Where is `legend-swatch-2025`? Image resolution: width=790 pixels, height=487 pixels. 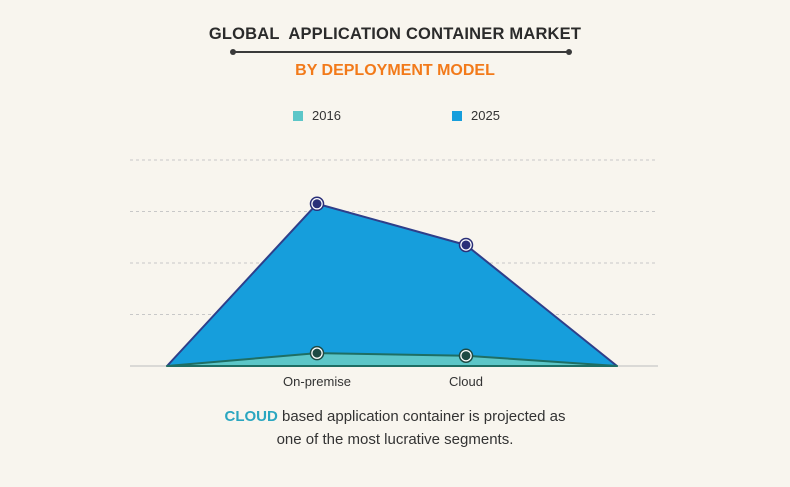 legend-swatch-2025 is located at coordinates (457, 115).